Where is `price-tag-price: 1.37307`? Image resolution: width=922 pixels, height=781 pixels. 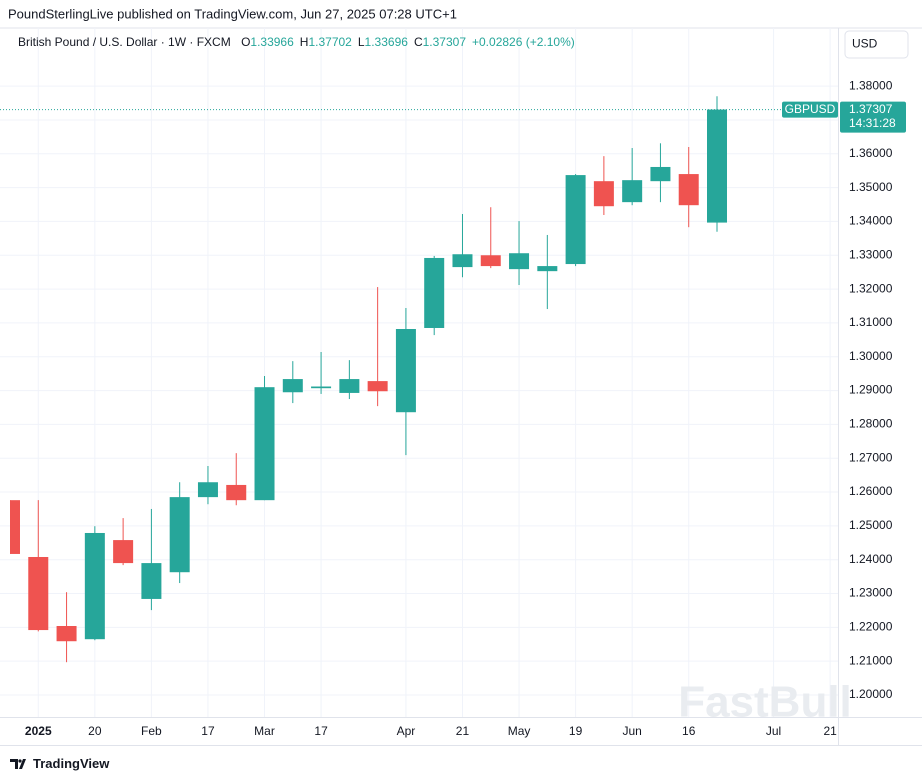 price-tag-price: 1.37307 is located at coordinates (871, 109).